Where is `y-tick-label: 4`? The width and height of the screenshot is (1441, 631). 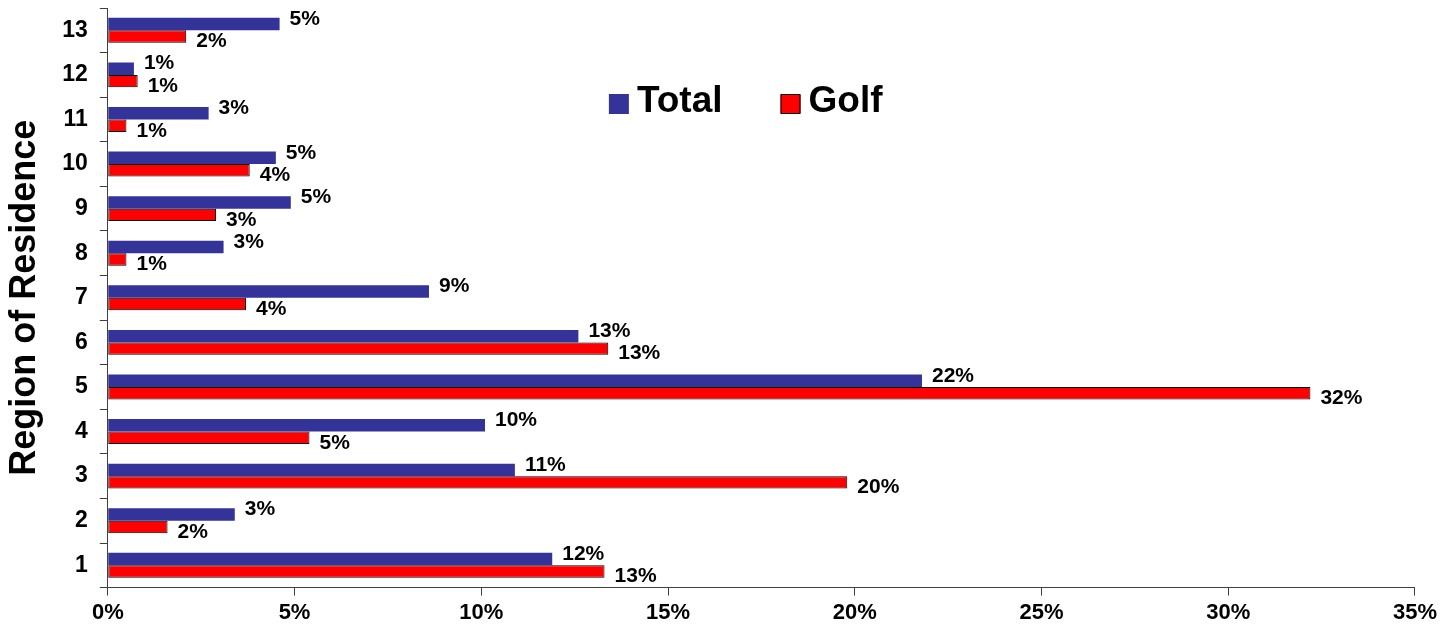
y-tick-label: 4 is located at coordinates (81, 429).